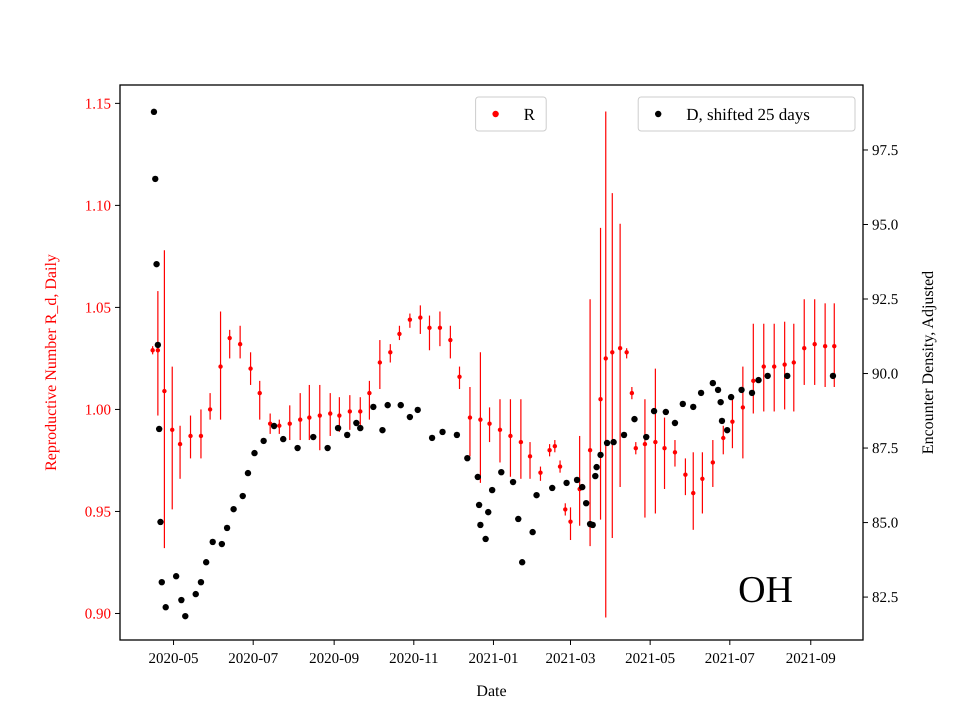 Image resolution: width=960 pixels, height=720 pixels. What do you see at coordinates (650, 659) in the screenshot?
I see `x-tick-label: 2021-05` at bounding box center [650, 659].